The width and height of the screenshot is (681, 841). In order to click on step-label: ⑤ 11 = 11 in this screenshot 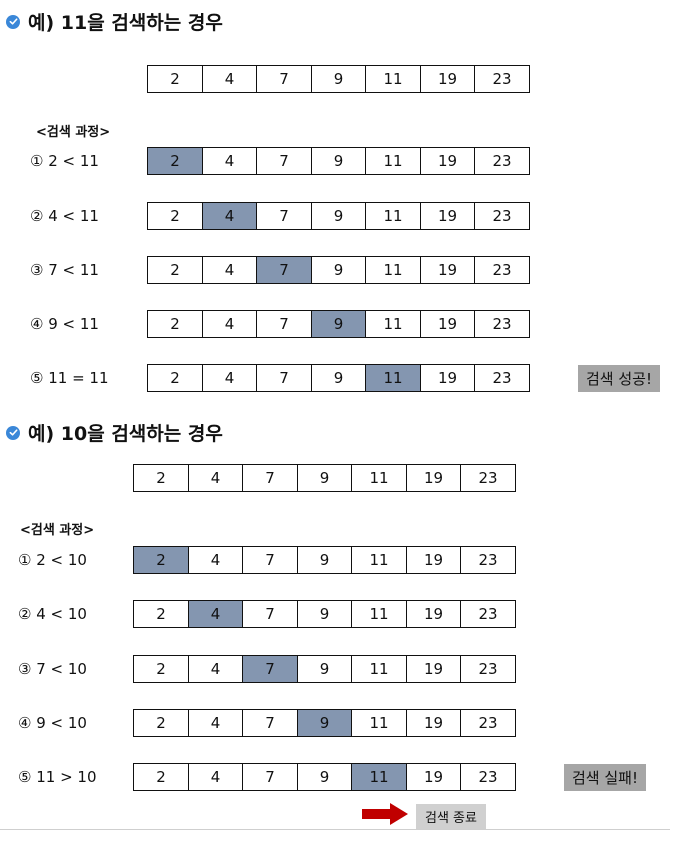, I will do `click(69, 378)`.